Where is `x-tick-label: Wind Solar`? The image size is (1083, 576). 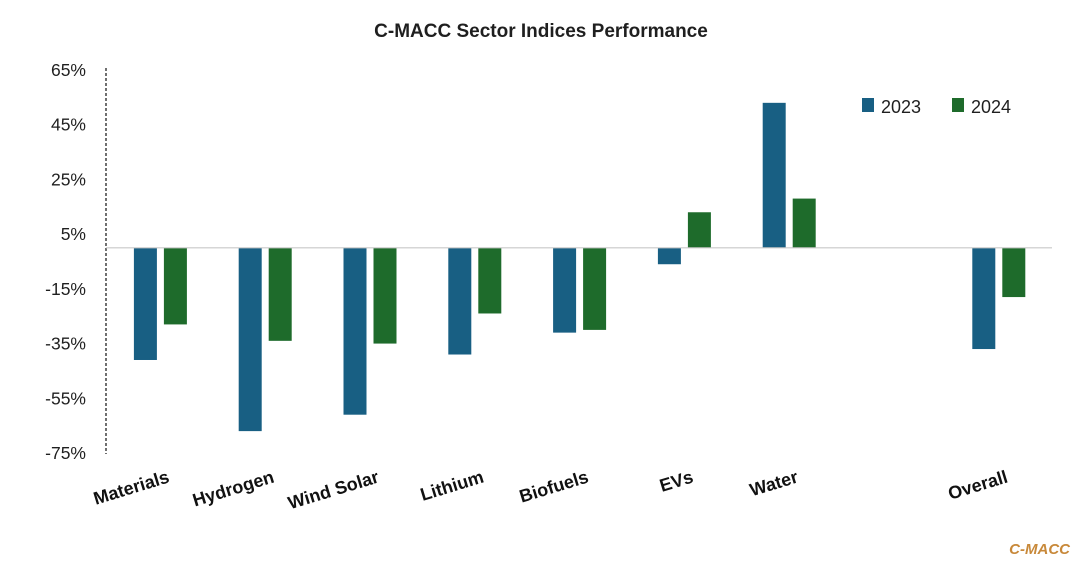
x-tick-label: Wind Solar is located at coordinates (334, 490).